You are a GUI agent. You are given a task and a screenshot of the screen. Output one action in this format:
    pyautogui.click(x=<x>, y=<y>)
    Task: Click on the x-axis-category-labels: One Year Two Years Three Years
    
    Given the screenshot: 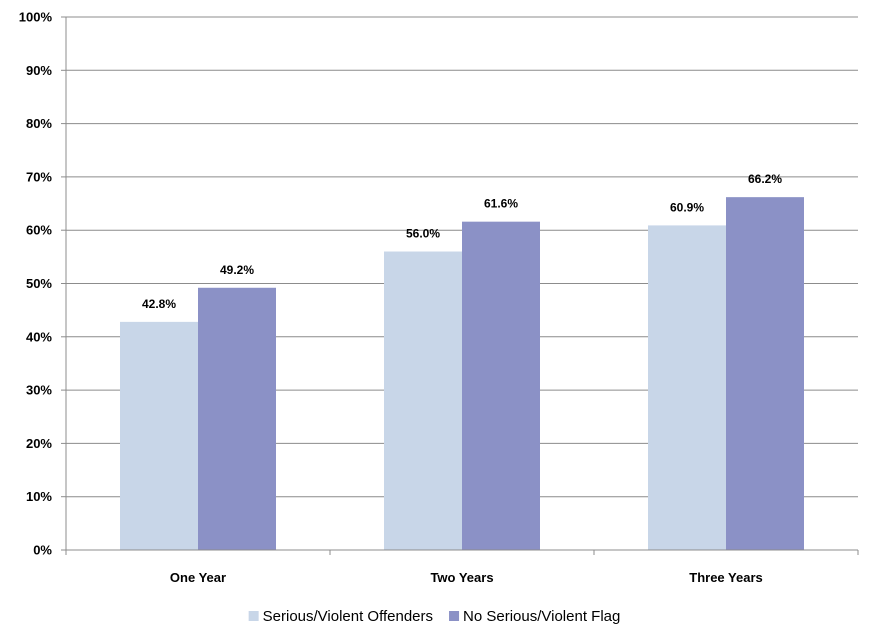 What is the action you would take?
    pyautogui.click(x=466, y=577)
    